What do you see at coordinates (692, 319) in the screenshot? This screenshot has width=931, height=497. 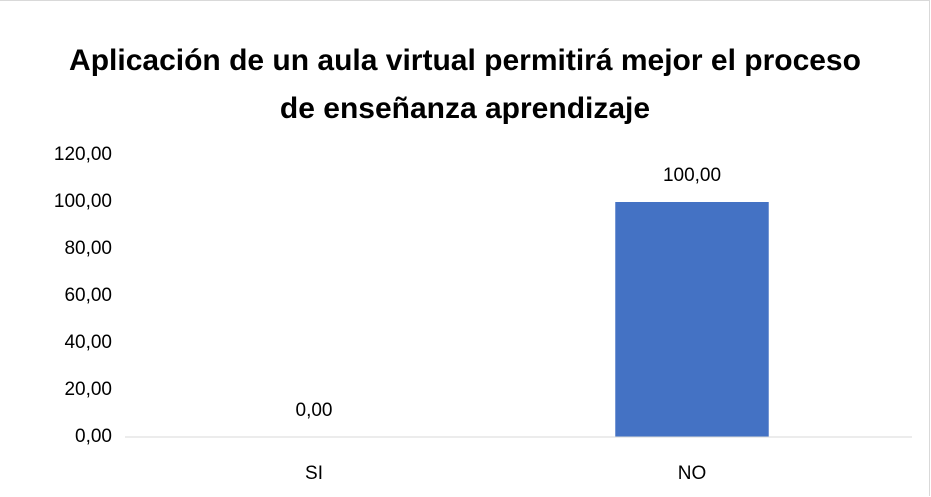 I see `bar` at bounding box center [692, 319].